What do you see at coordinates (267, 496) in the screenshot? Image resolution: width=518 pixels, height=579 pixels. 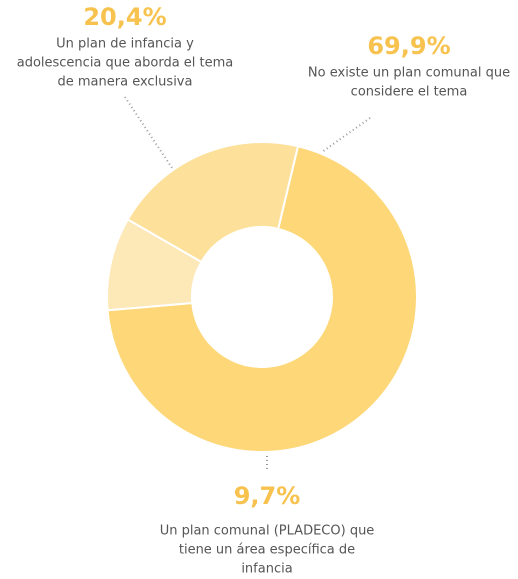 I see `value-label: 9,7%` at bounding box center [267, 496].